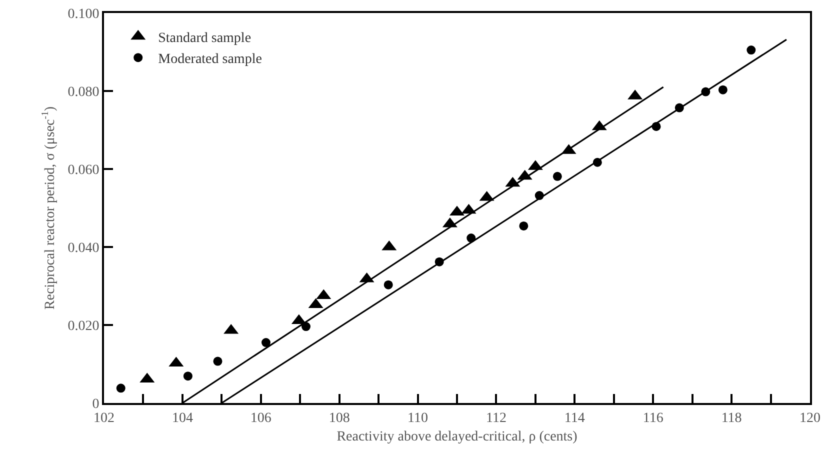 This screenshot has height=455, width=825. Describe the element at coordinates (210, 60) in the screenshot. I see `legend-label: Moderated sample` at that location.